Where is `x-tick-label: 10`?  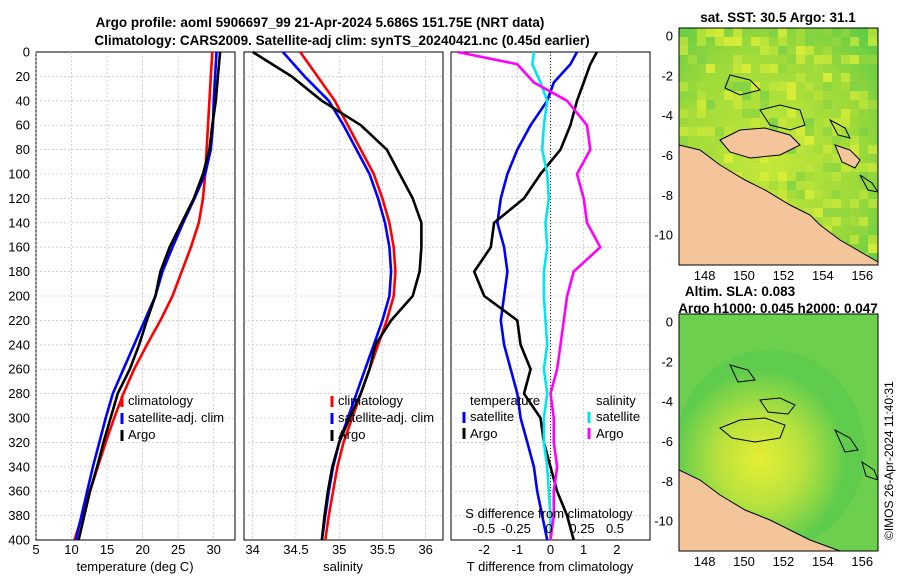 x-tick-label: 10 is located at coordinates (71, 549).